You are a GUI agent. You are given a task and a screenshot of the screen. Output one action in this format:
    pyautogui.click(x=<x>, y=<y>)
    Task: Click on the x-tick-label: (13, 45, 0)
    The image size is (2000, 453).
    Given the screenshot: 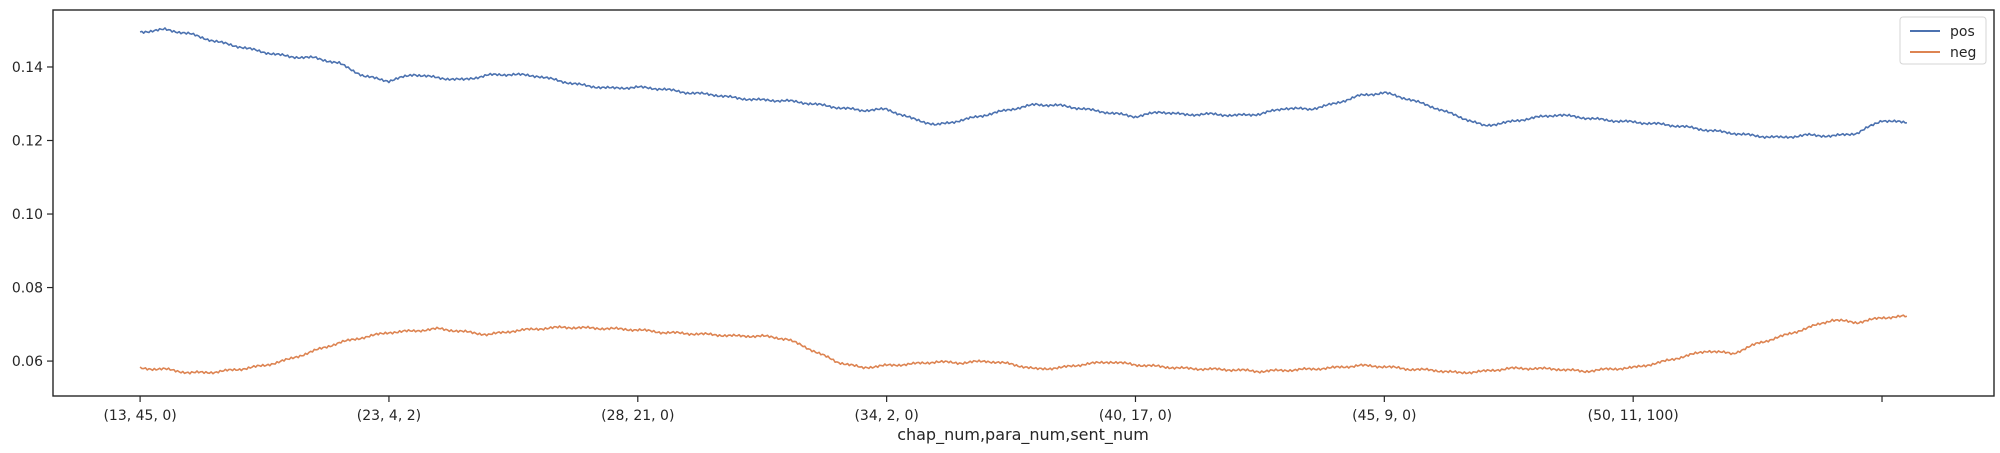 What is the action you would take?
    pyautogui.click(x=139, y=416)
    